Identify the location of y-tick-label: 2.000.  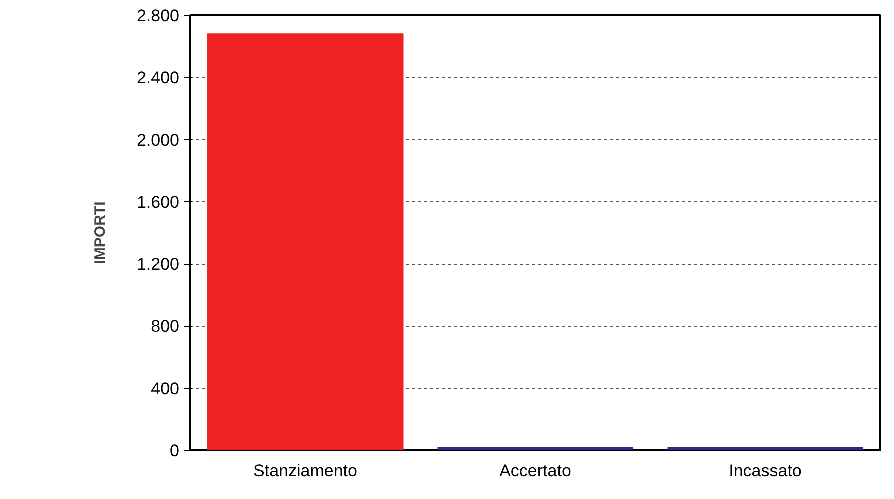
(158, 140).